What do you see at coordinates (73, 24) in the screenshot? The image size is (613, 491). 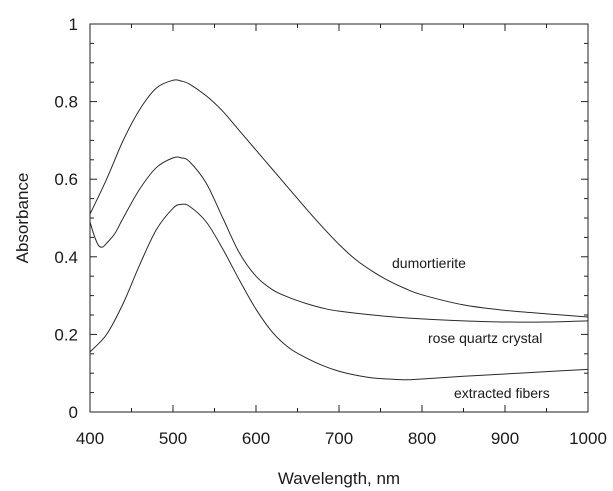 I see `y-tick-label: 1` at bounding box center [73, 24].